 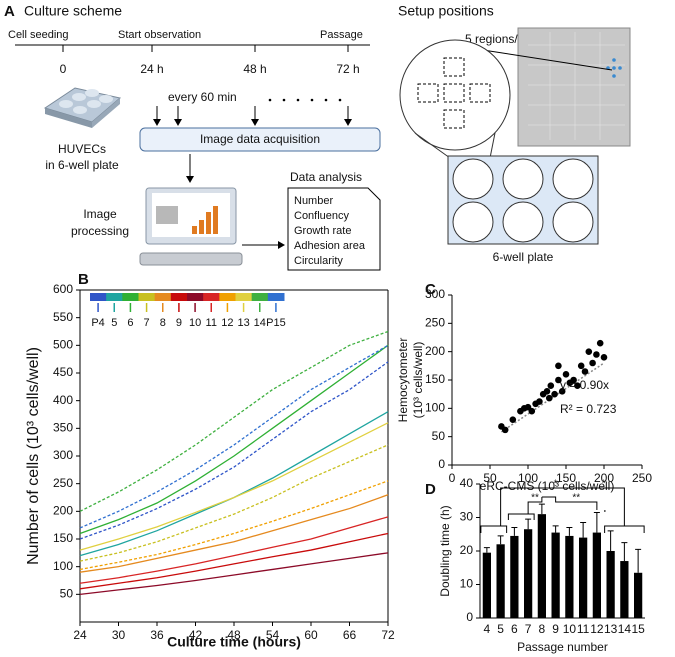 What do you see at coordinates (196, 635) in the screenshot?
I see `x-tick-label: 42` at bounding box center [196, 635].